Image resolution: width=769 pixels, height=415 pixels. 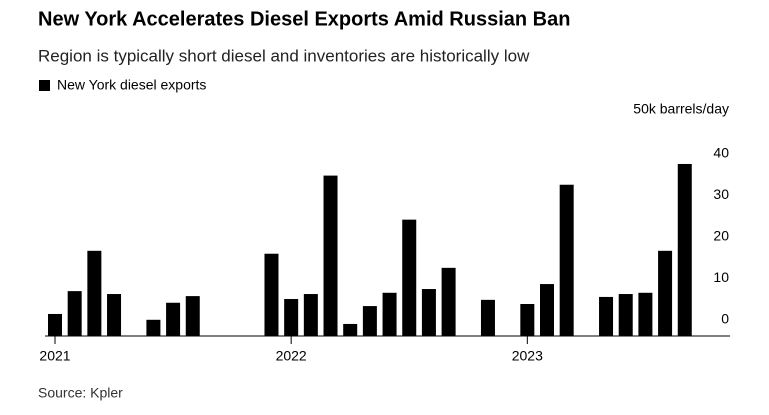 I want to click on y-tick-label: 30, so click(x=721, y=194).